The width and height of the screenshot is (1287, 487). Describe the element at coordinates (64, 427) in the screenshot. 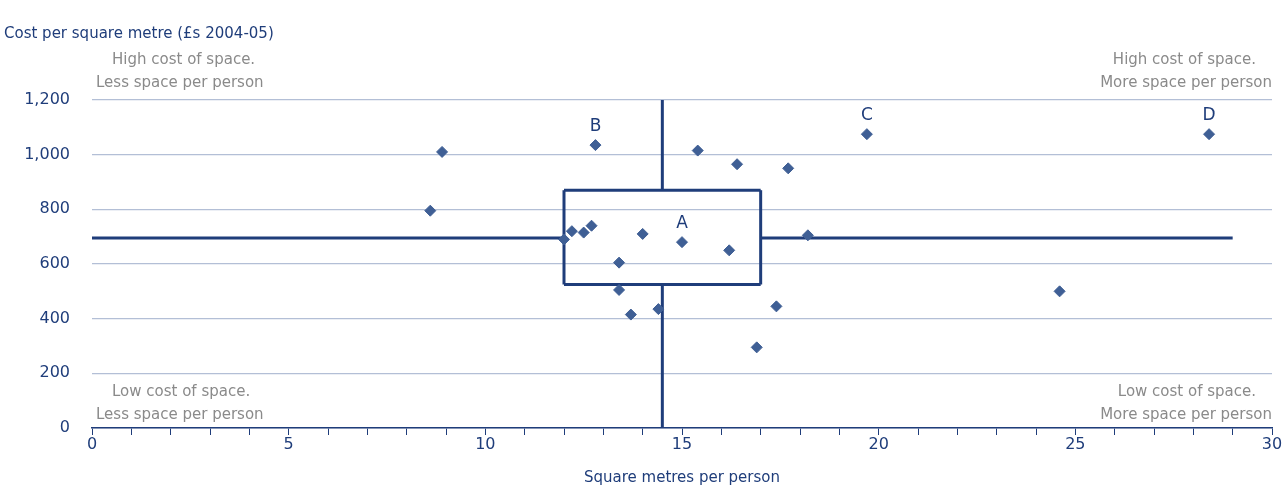

I see `y-tick-label: 0` at that location.